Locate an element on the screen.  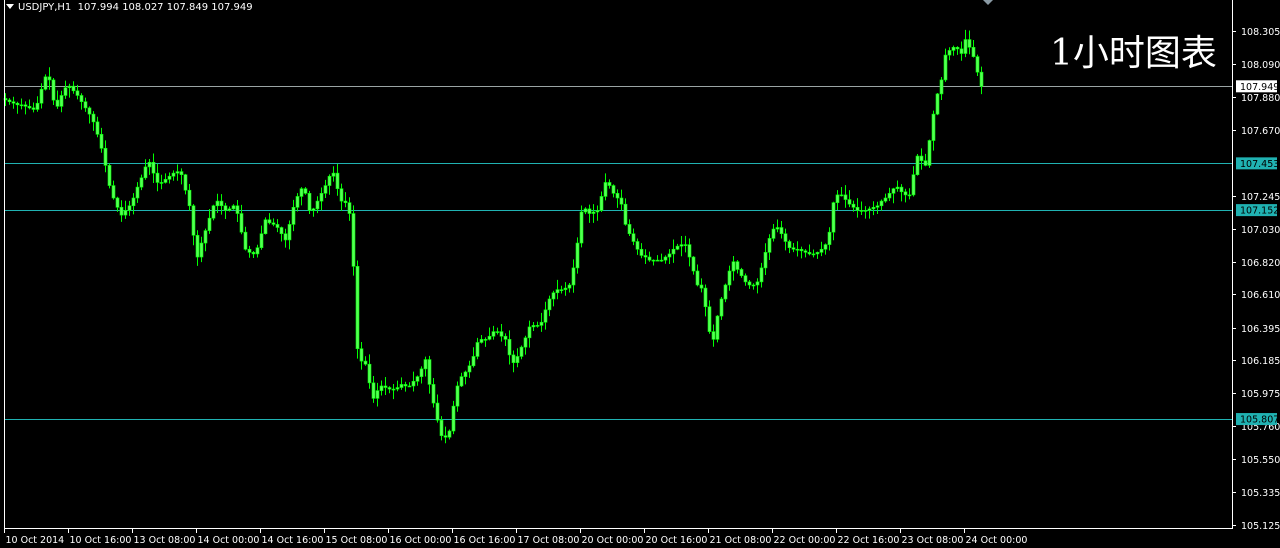
x-tick-label: 24 Oct 00:00 is located at coordinates (997, 540).